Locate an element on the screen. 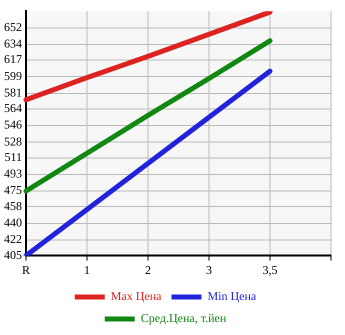  y-tick-label: 652 is located at coordinates (13, 27).